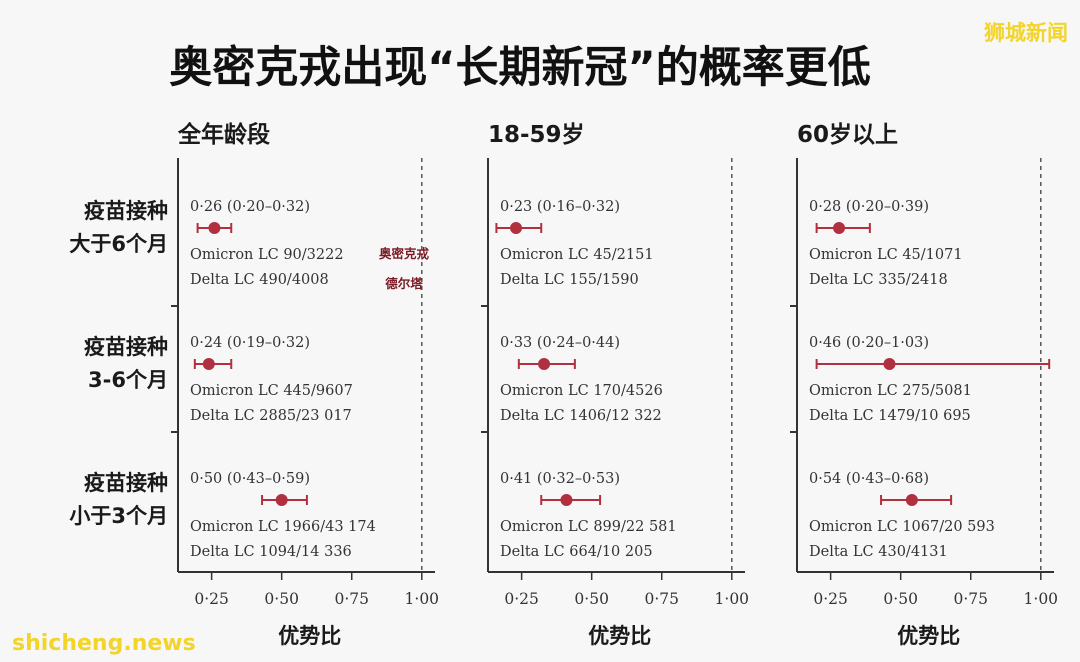 The height and width of the screenshot is (662, 1080). What do you see at coordinates (259, 280) in the screenshot?
I see `delta-count-label: Delta LC 490/4008` at bounding box center [259, 280].